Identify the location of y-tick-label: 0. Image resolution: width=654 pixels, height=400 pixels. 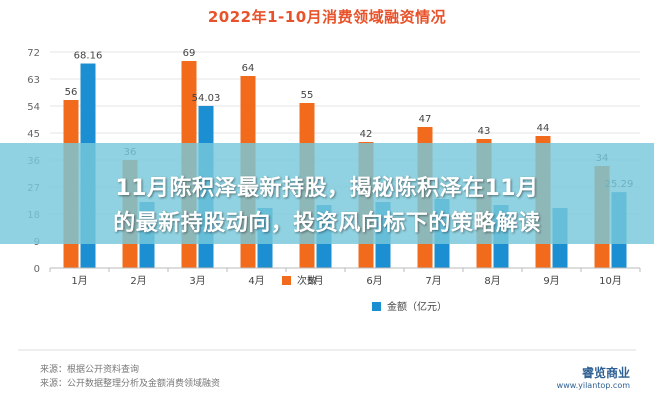
(37, 269).